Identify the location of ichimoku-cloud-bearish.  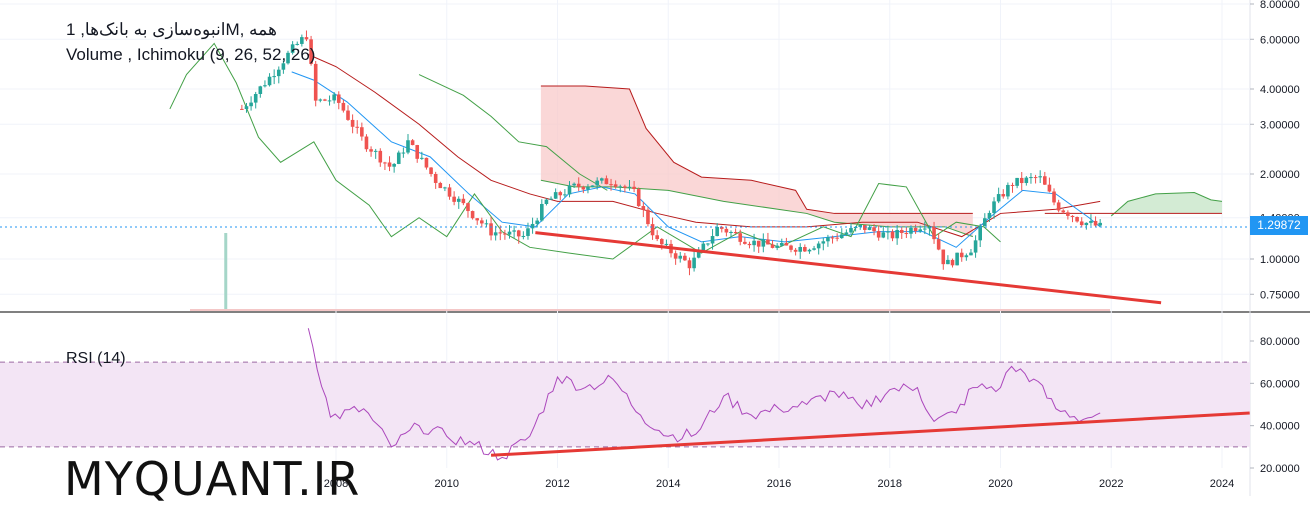
(756, 161).